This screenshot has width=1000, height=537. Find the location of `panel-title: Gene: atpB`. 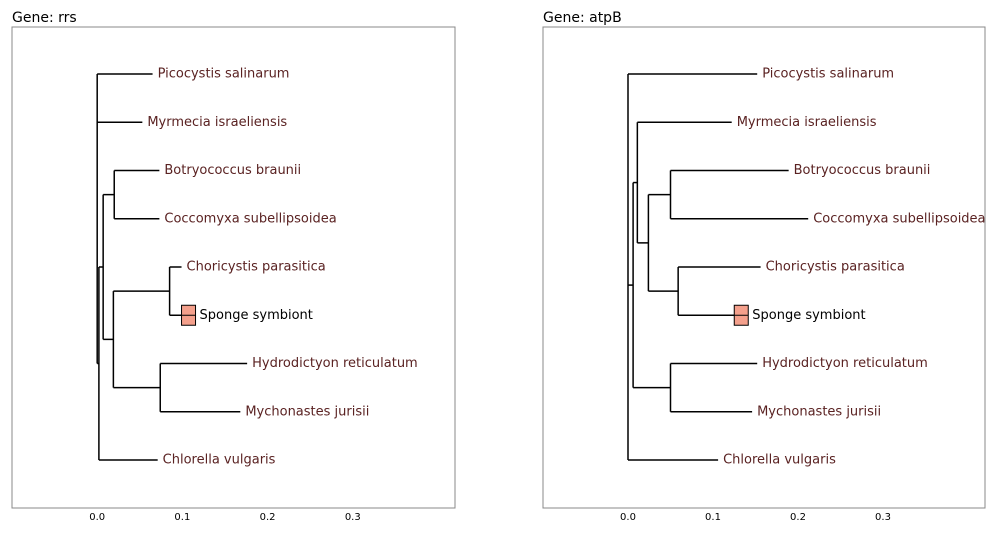

panel-title: Gene: atpB is located at coordinates (582, 18).